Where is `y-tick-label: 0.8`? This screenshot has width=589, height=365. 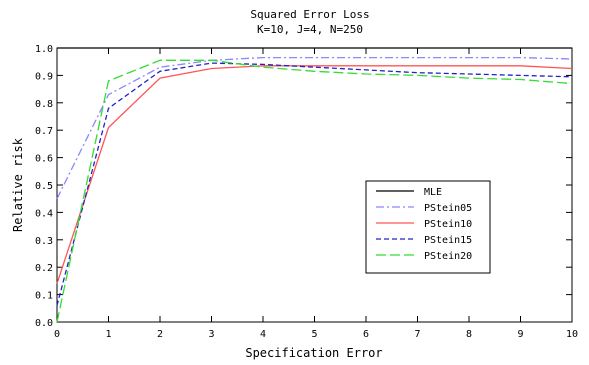
y-tick-label: 0.8 is located at coordinates (44, 104).